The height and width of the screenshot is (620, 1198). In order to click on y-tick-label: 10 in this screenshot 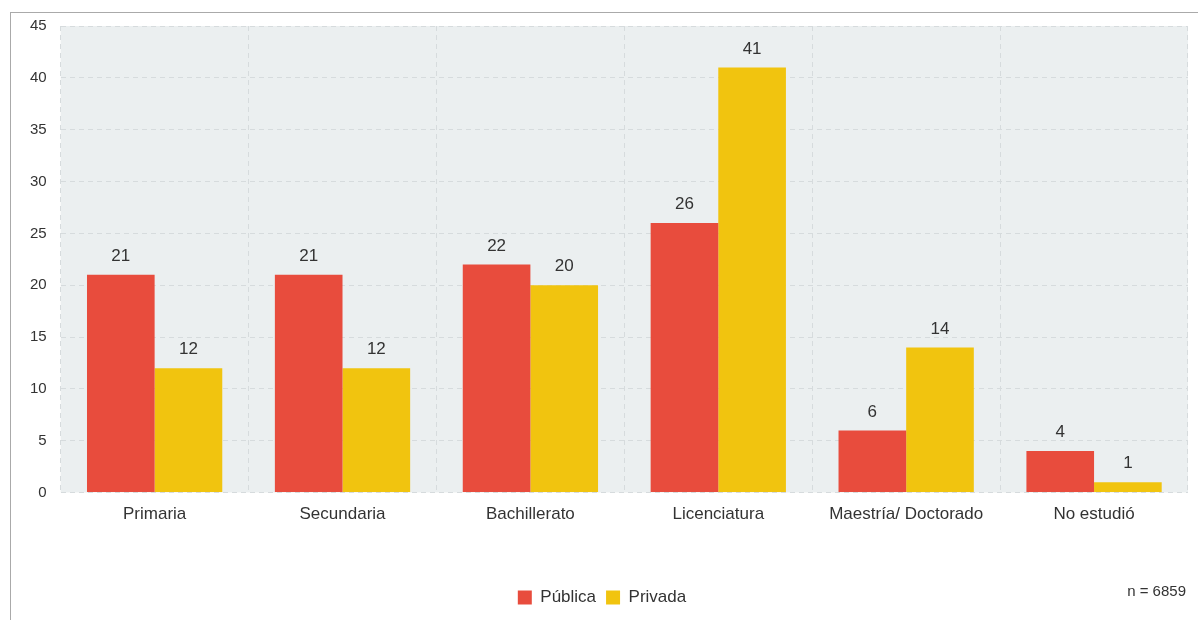, I will do `click(38, 388)`.